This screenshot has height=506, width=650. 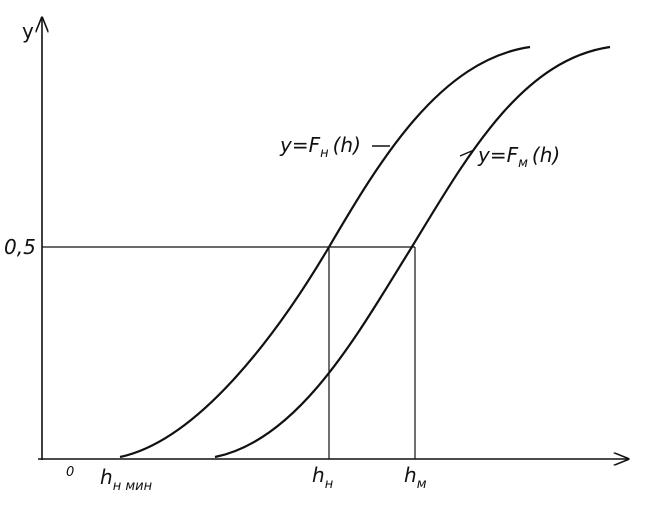 I want to click on y-tick: 0,5, so click(x=20, y=247).